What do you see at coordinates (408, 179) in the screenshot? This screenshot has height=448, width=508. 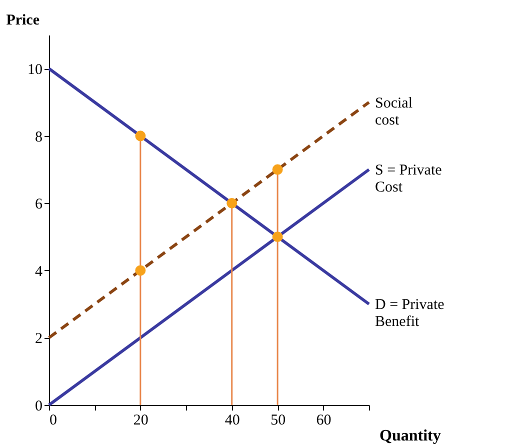 I see `series-label: S = Private Cost` at bounding box center [408, 179].